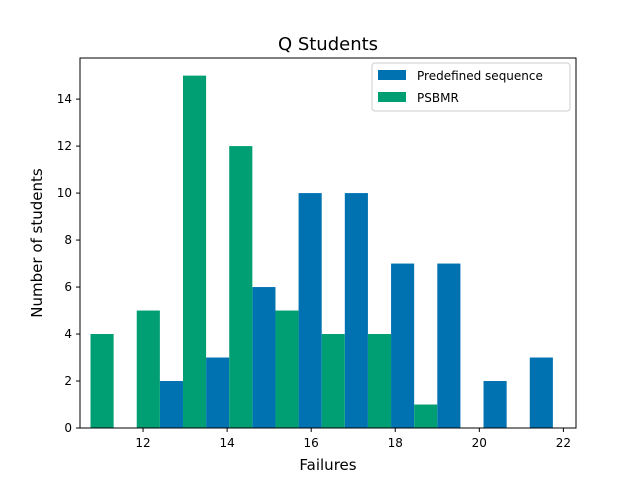 Image resolution: width=640 pixels, height=480 pixels. Describe the element at coordinates (64, 146) in the screenshot. I see `y-tick-label: 12` at that location.